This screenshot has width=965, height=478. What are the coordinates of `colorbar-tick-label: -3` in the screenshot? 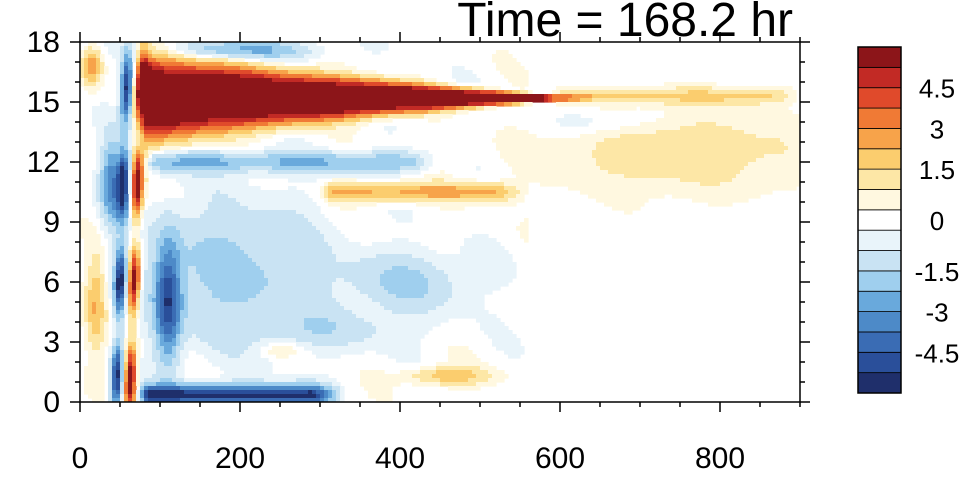 It's located at (936, 313).